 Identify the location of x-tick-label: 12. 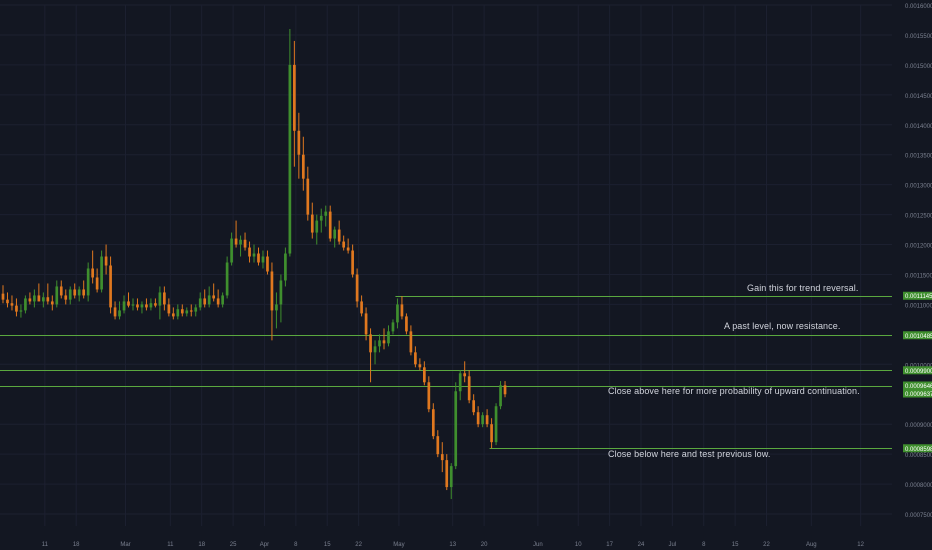
(860, 545).